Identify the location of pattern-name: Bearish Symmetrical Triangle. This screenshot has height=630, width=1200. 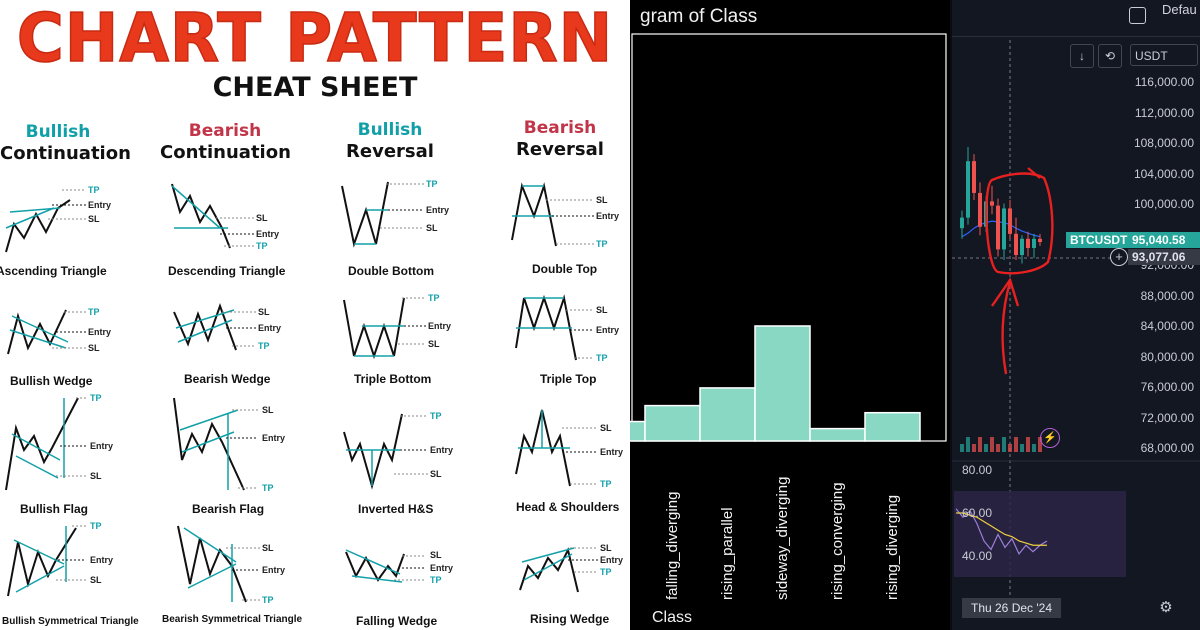
(232, 619).